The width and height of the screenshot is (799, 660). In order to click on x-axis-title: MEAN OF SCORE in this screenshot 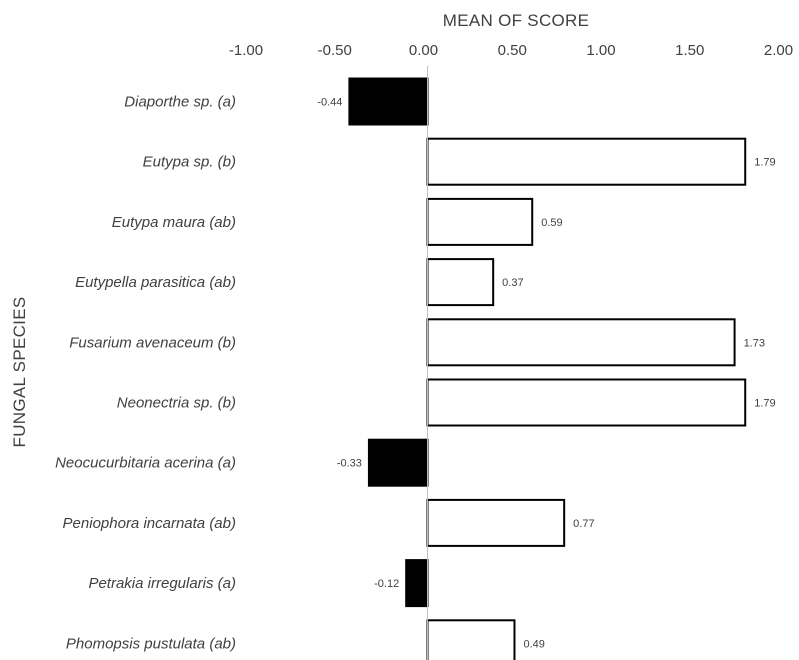, I will do `click(516, 20)`.